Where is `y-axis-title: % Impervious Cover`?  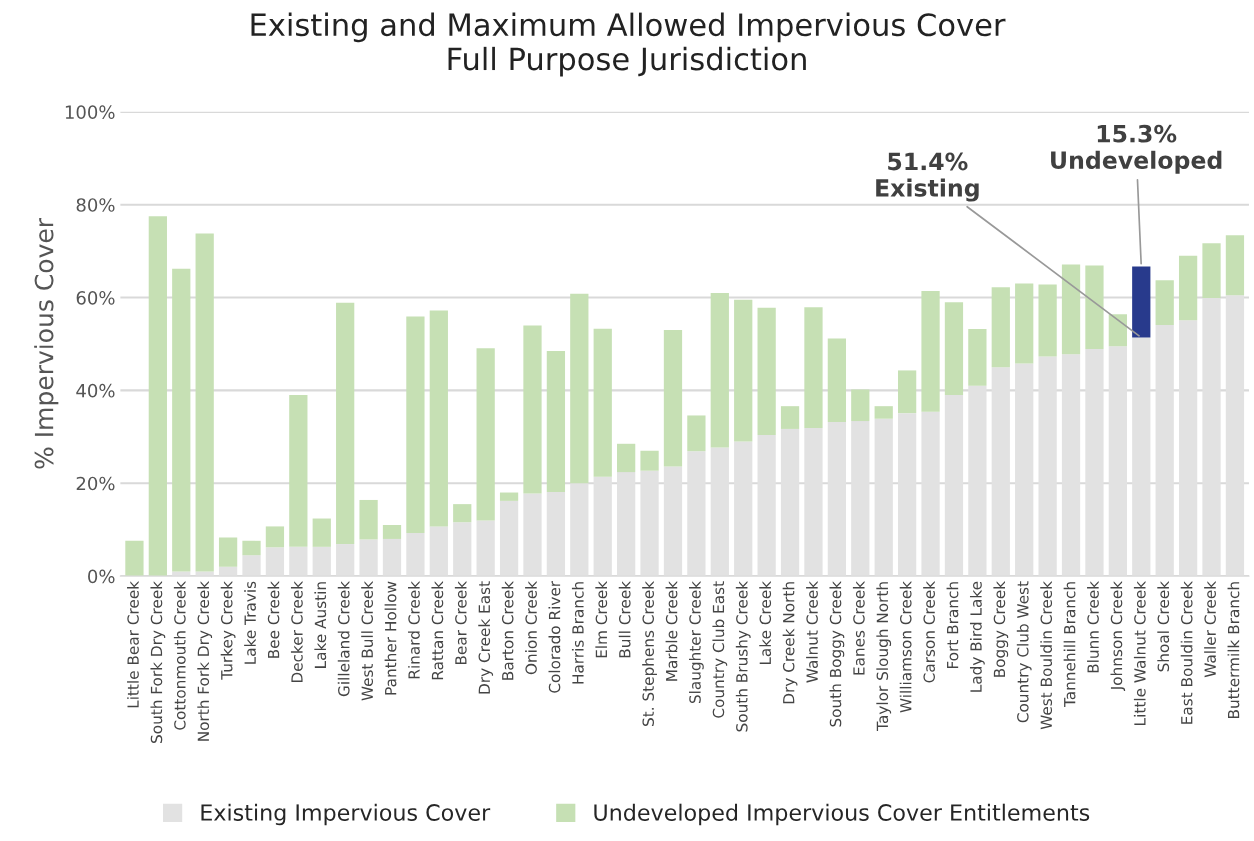
y-axis-title: % Impervious Cover is located at coordinates (46, 343).